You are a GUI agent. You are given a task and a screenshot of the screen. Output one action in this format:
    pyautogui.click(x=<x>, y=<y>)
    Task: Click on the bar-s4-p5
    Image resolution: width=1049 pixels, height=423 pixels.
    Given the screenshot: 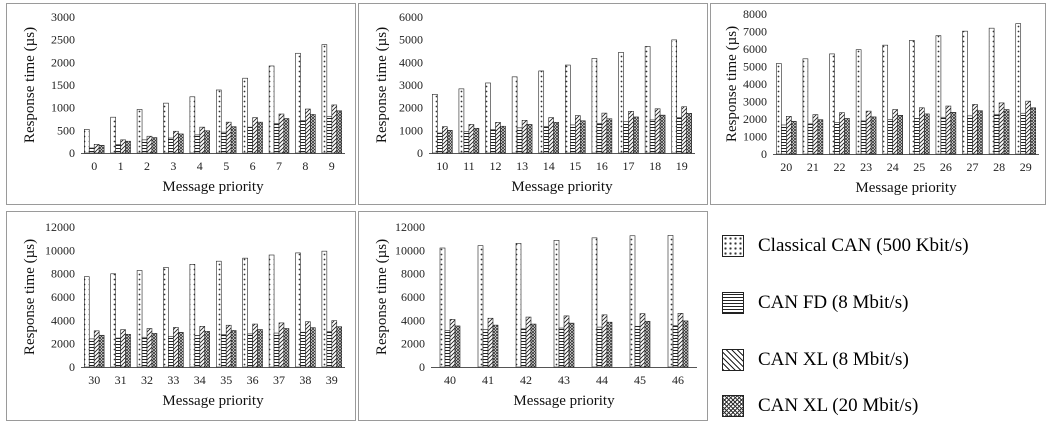 What is the action you would take?
    pyautogui.click(x=233, y=140)
    